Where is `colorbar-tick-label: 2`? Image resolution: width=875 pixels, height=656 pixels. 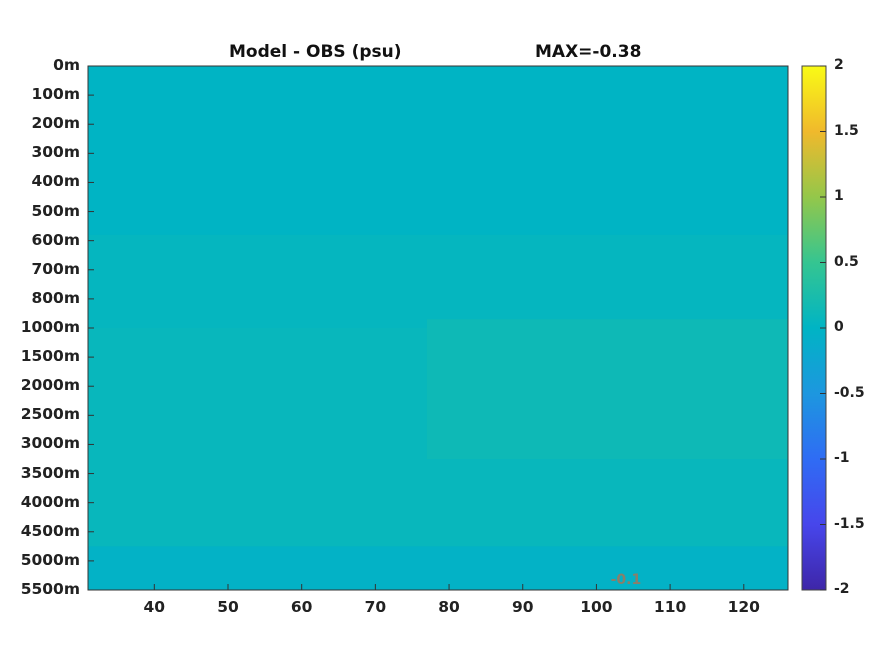 colorbar-tick-label: 2 is located at coordinates (839, 65).